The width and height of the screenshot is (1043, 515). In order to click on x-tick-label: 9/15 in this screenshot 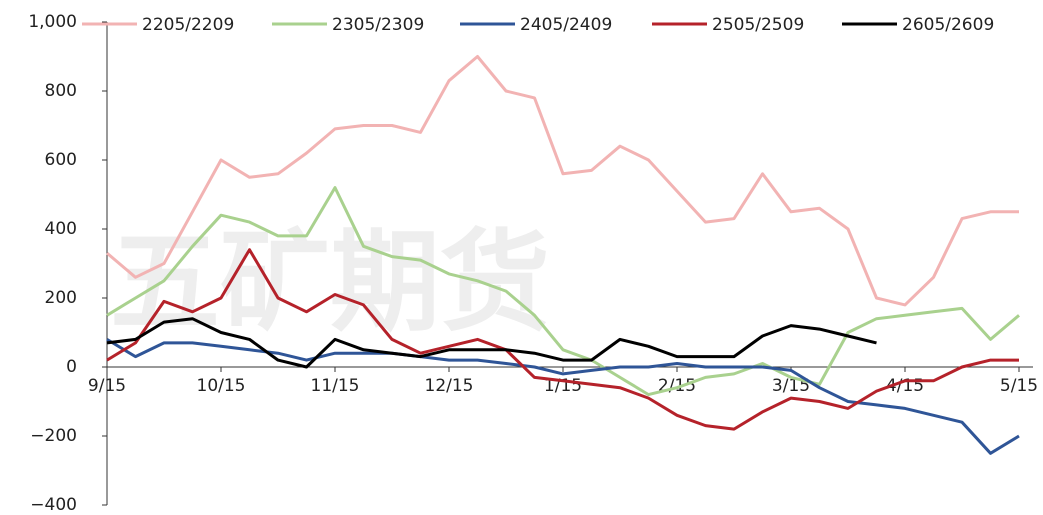, I will do `click(107, 386)`.